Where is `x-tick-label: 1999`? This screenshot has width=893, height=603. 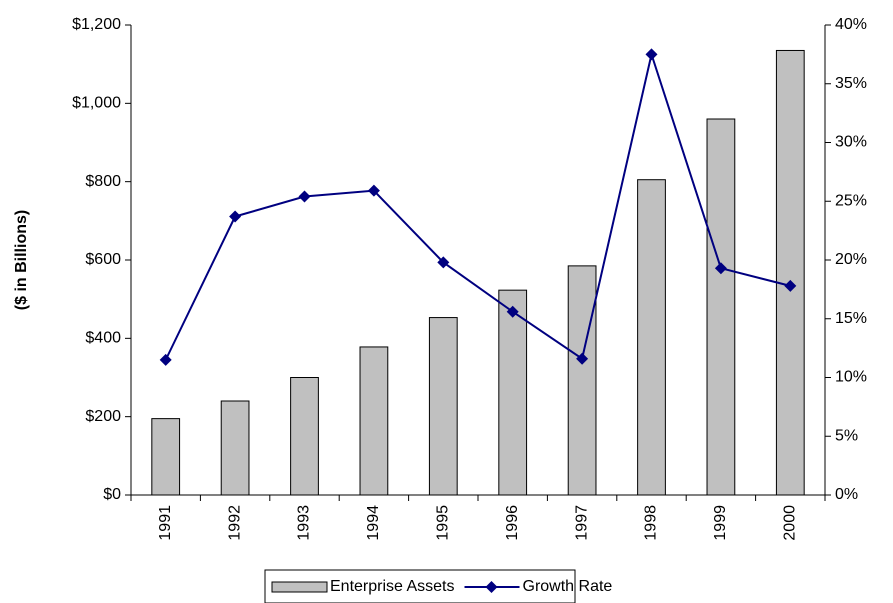 x-tick-label: 1999 is located at coordinates (720, 523).